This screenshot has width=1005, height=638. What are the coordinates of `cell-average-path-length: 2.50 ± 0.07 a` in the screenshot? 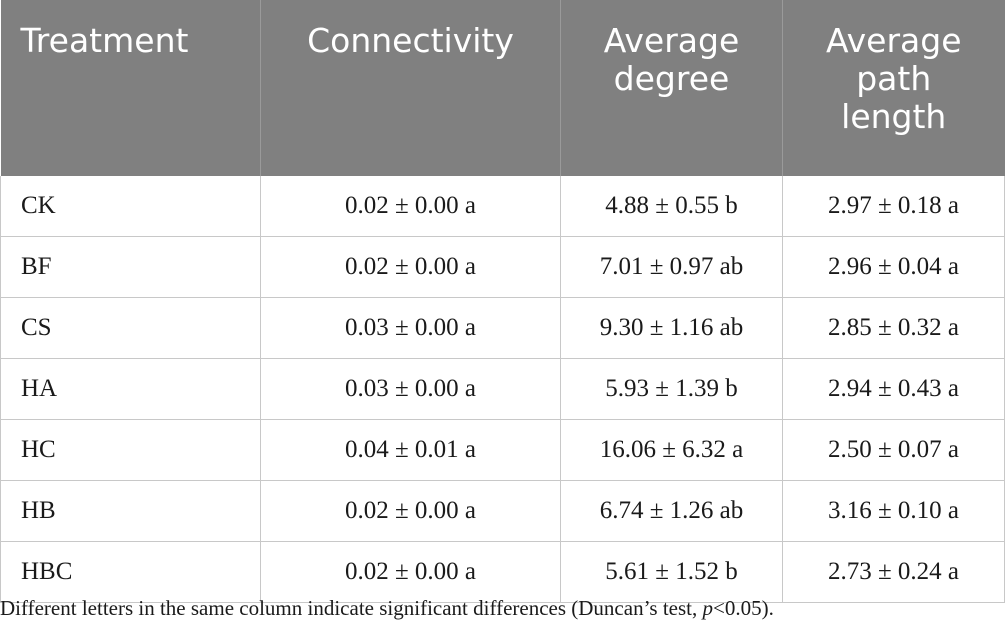 It's located at (893, 450).